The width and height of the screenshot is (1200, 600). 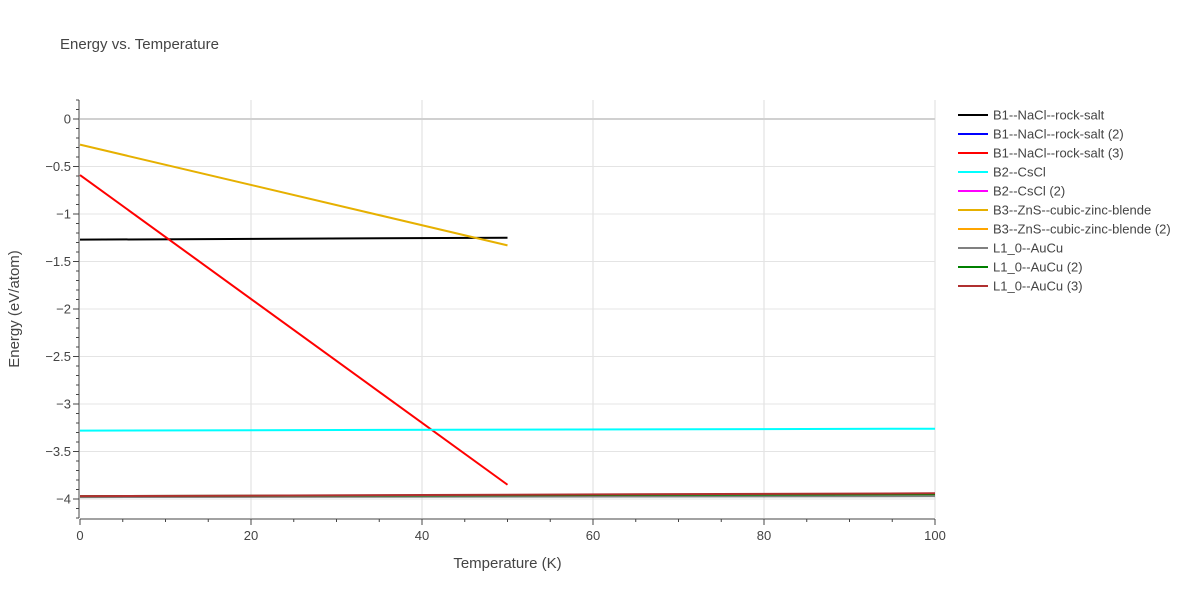 I want to click on x-tick-label: 20, so click(x=251, y=535).